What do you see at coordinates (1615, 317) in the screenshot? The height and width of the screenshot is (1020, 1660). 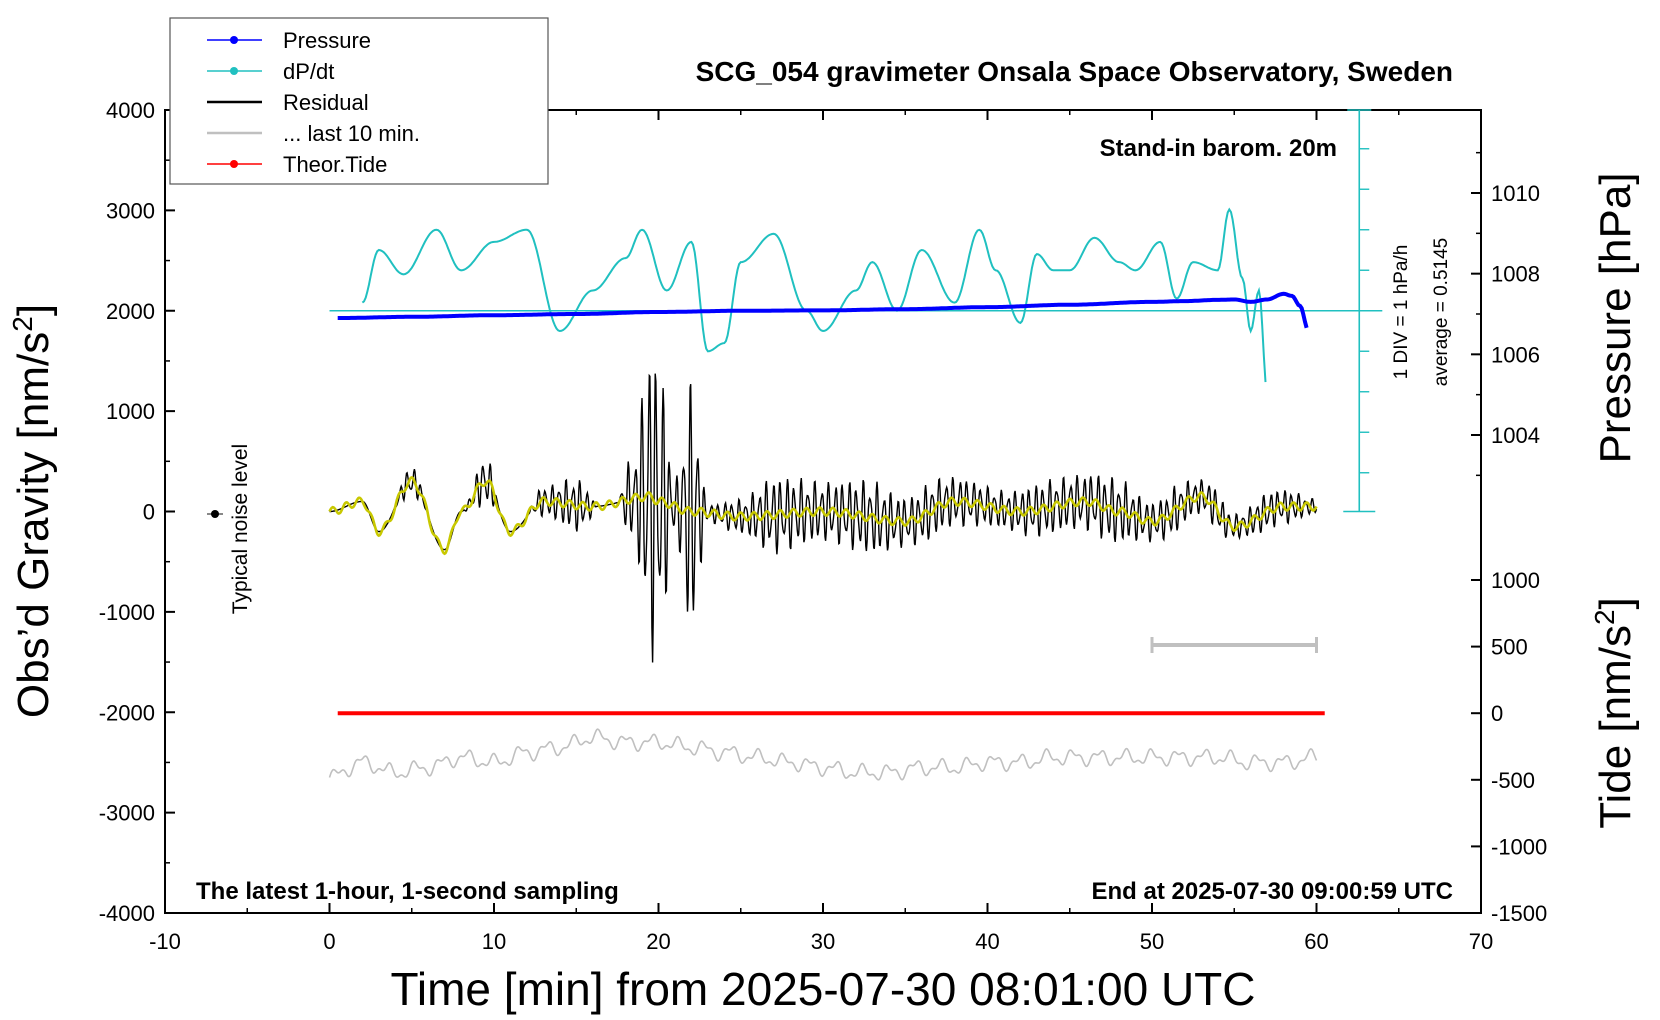 I see `pressure-axis-title: Pressure [hPa]` at bounding box center [1615, 317].